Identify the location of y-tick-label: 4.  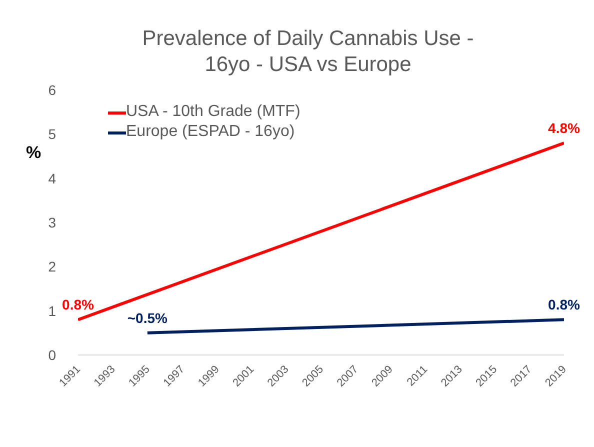
(52, 178).